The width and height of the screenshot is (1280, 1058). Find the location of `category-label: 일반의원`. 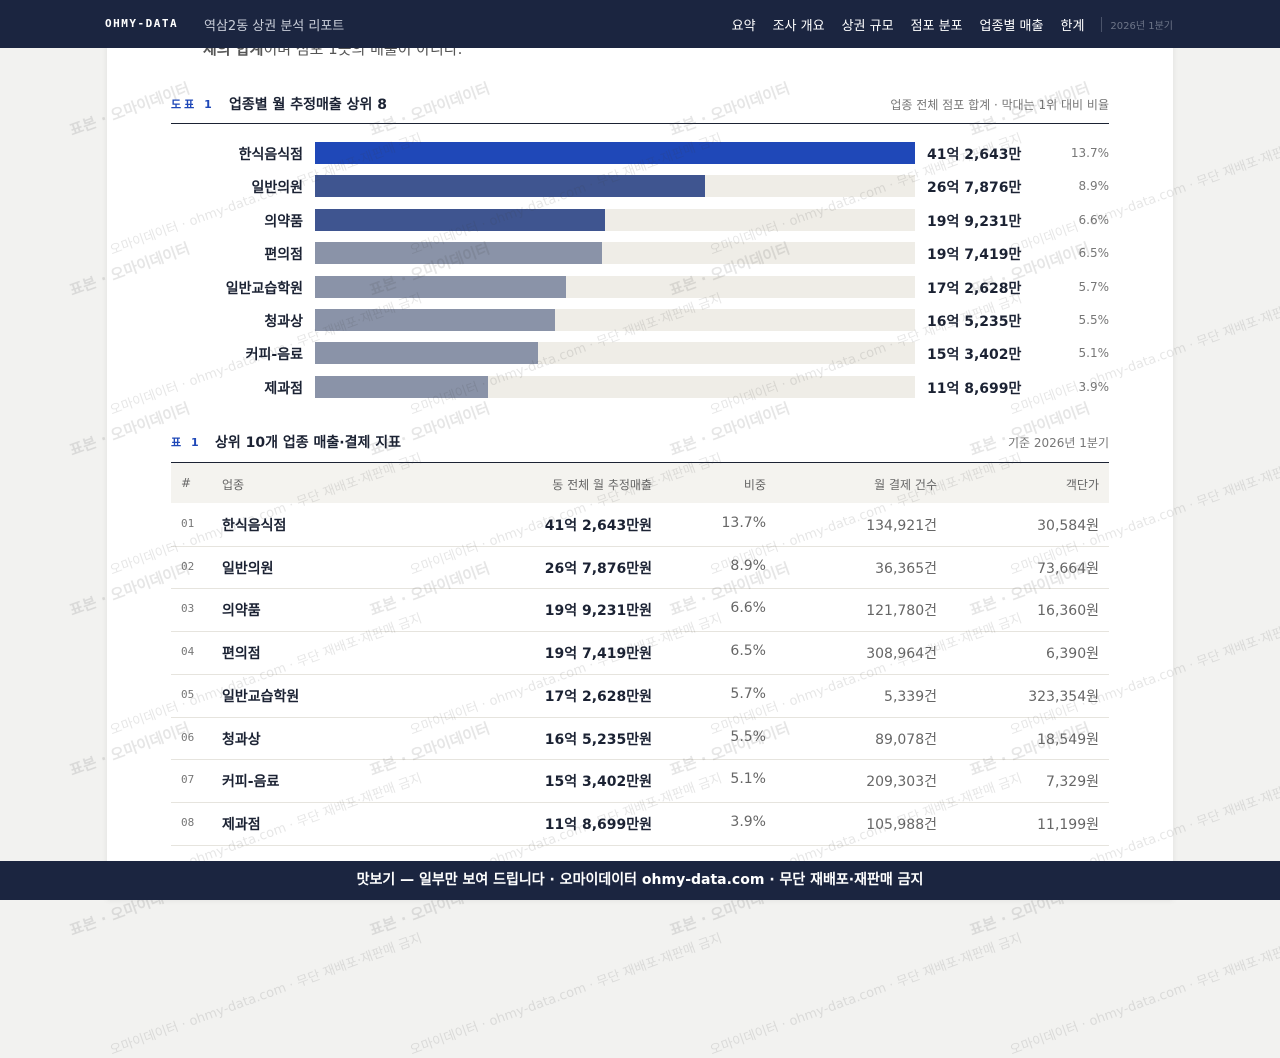

category-label: 일반의원 is located at coordinates (277, 188).